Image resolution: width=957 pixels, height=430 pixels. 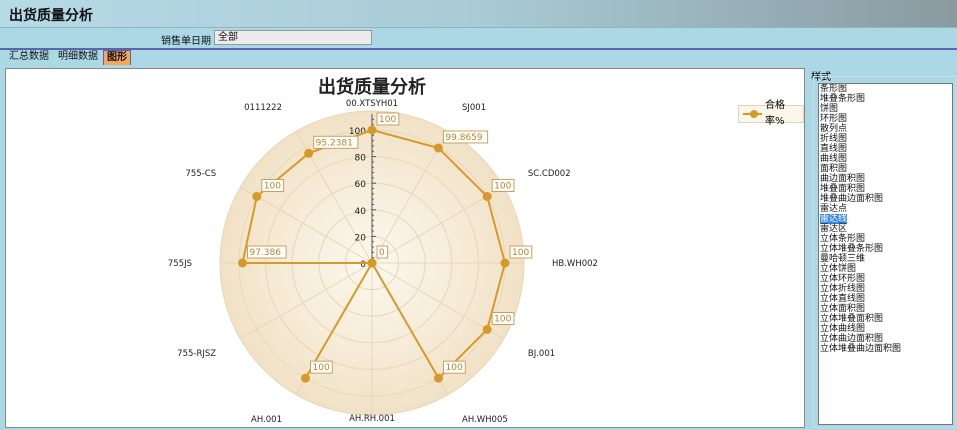 I want to click on radial-tick-label: 60, so click(x=361, y=185).